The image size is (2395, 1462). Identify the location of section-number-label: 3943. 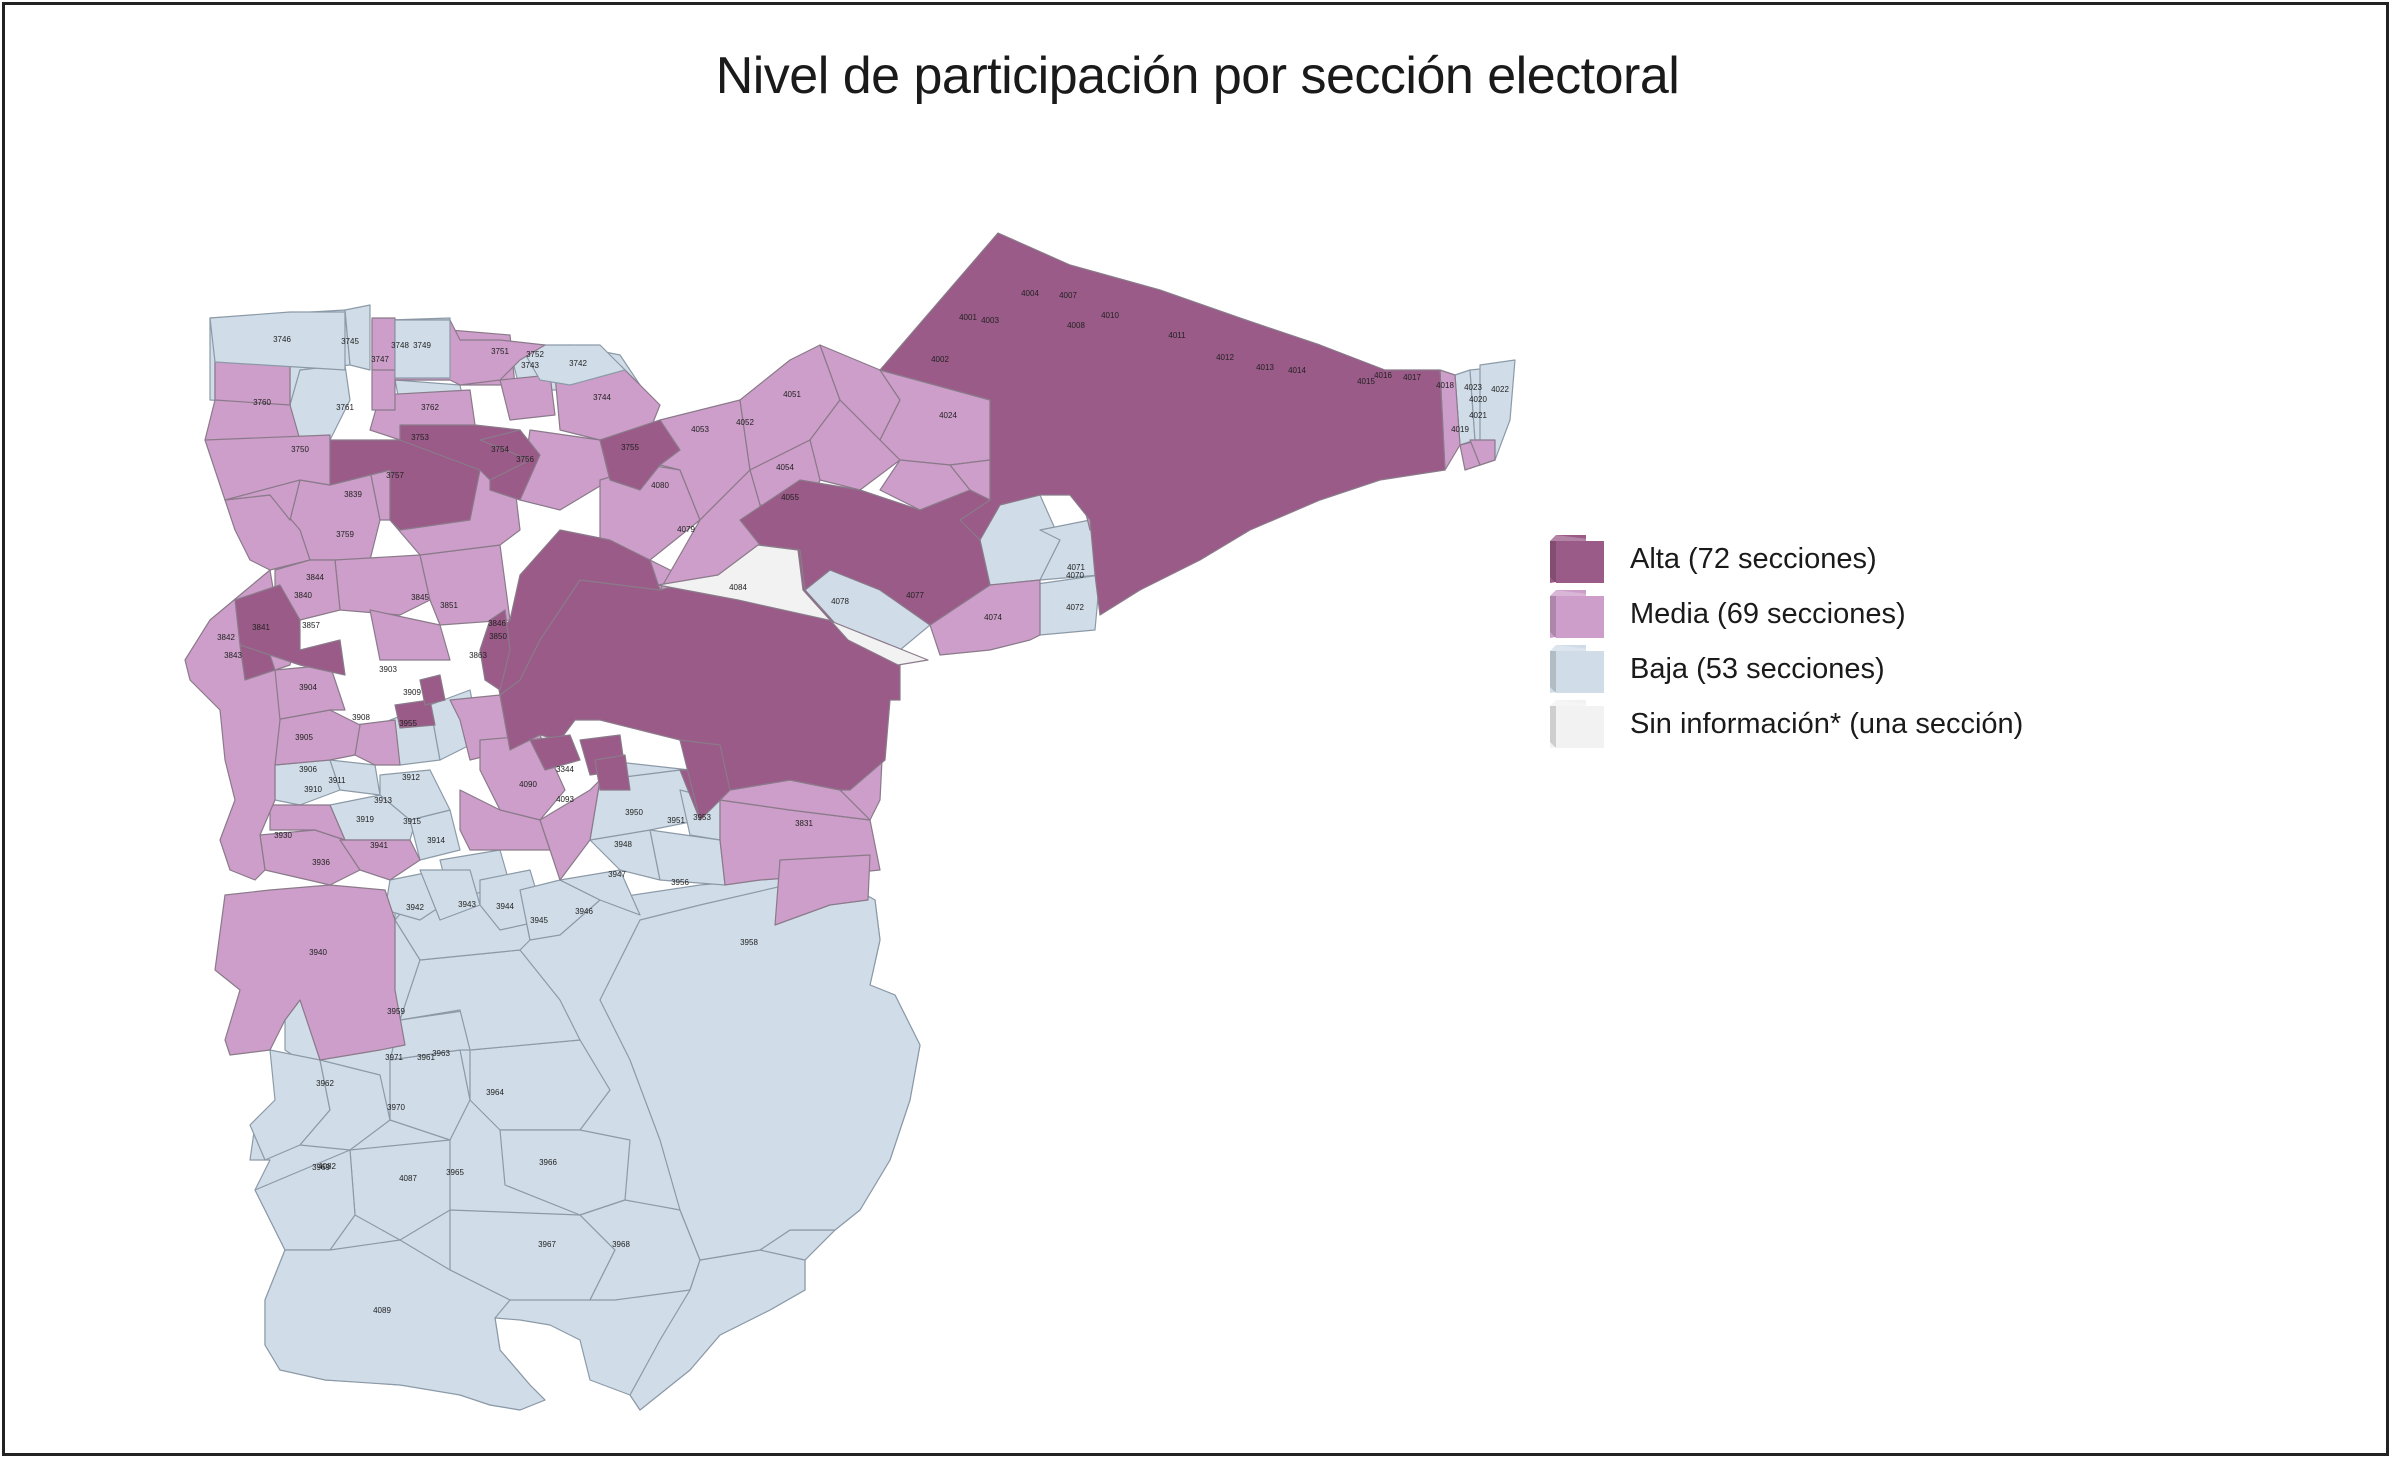
(467, 904).